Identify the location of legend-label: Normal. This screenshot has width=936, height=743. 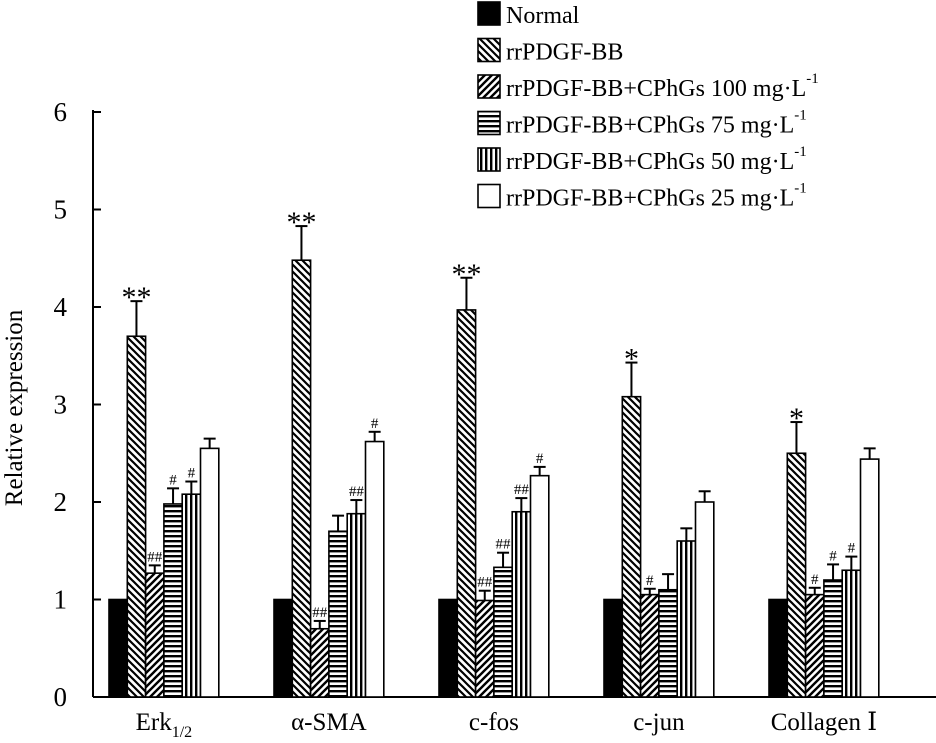
(543, 16).